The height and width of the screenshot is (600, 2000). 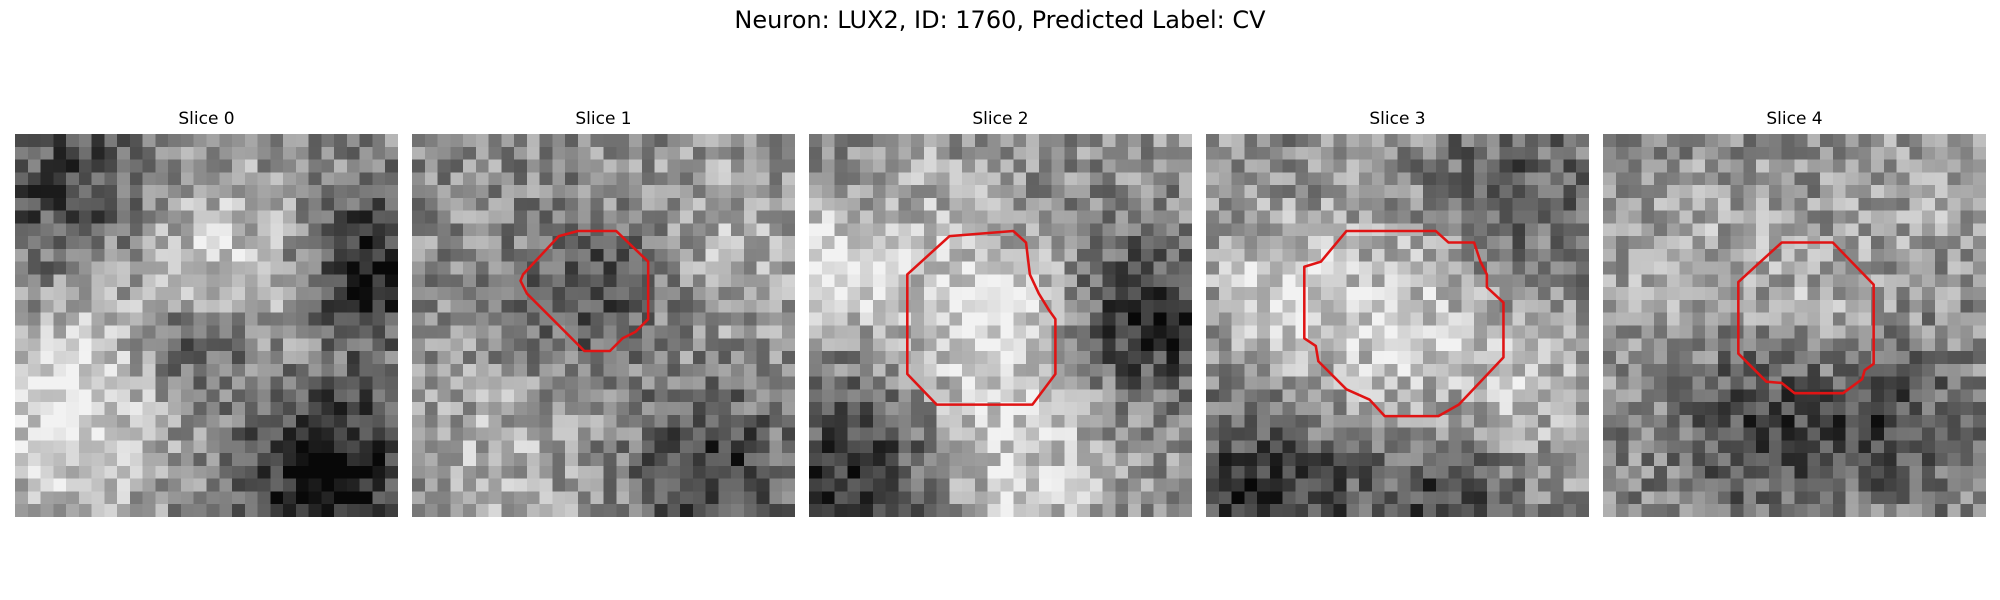 I want to click on slice-panel-0: Slice 0, so click(x=206, y=312).